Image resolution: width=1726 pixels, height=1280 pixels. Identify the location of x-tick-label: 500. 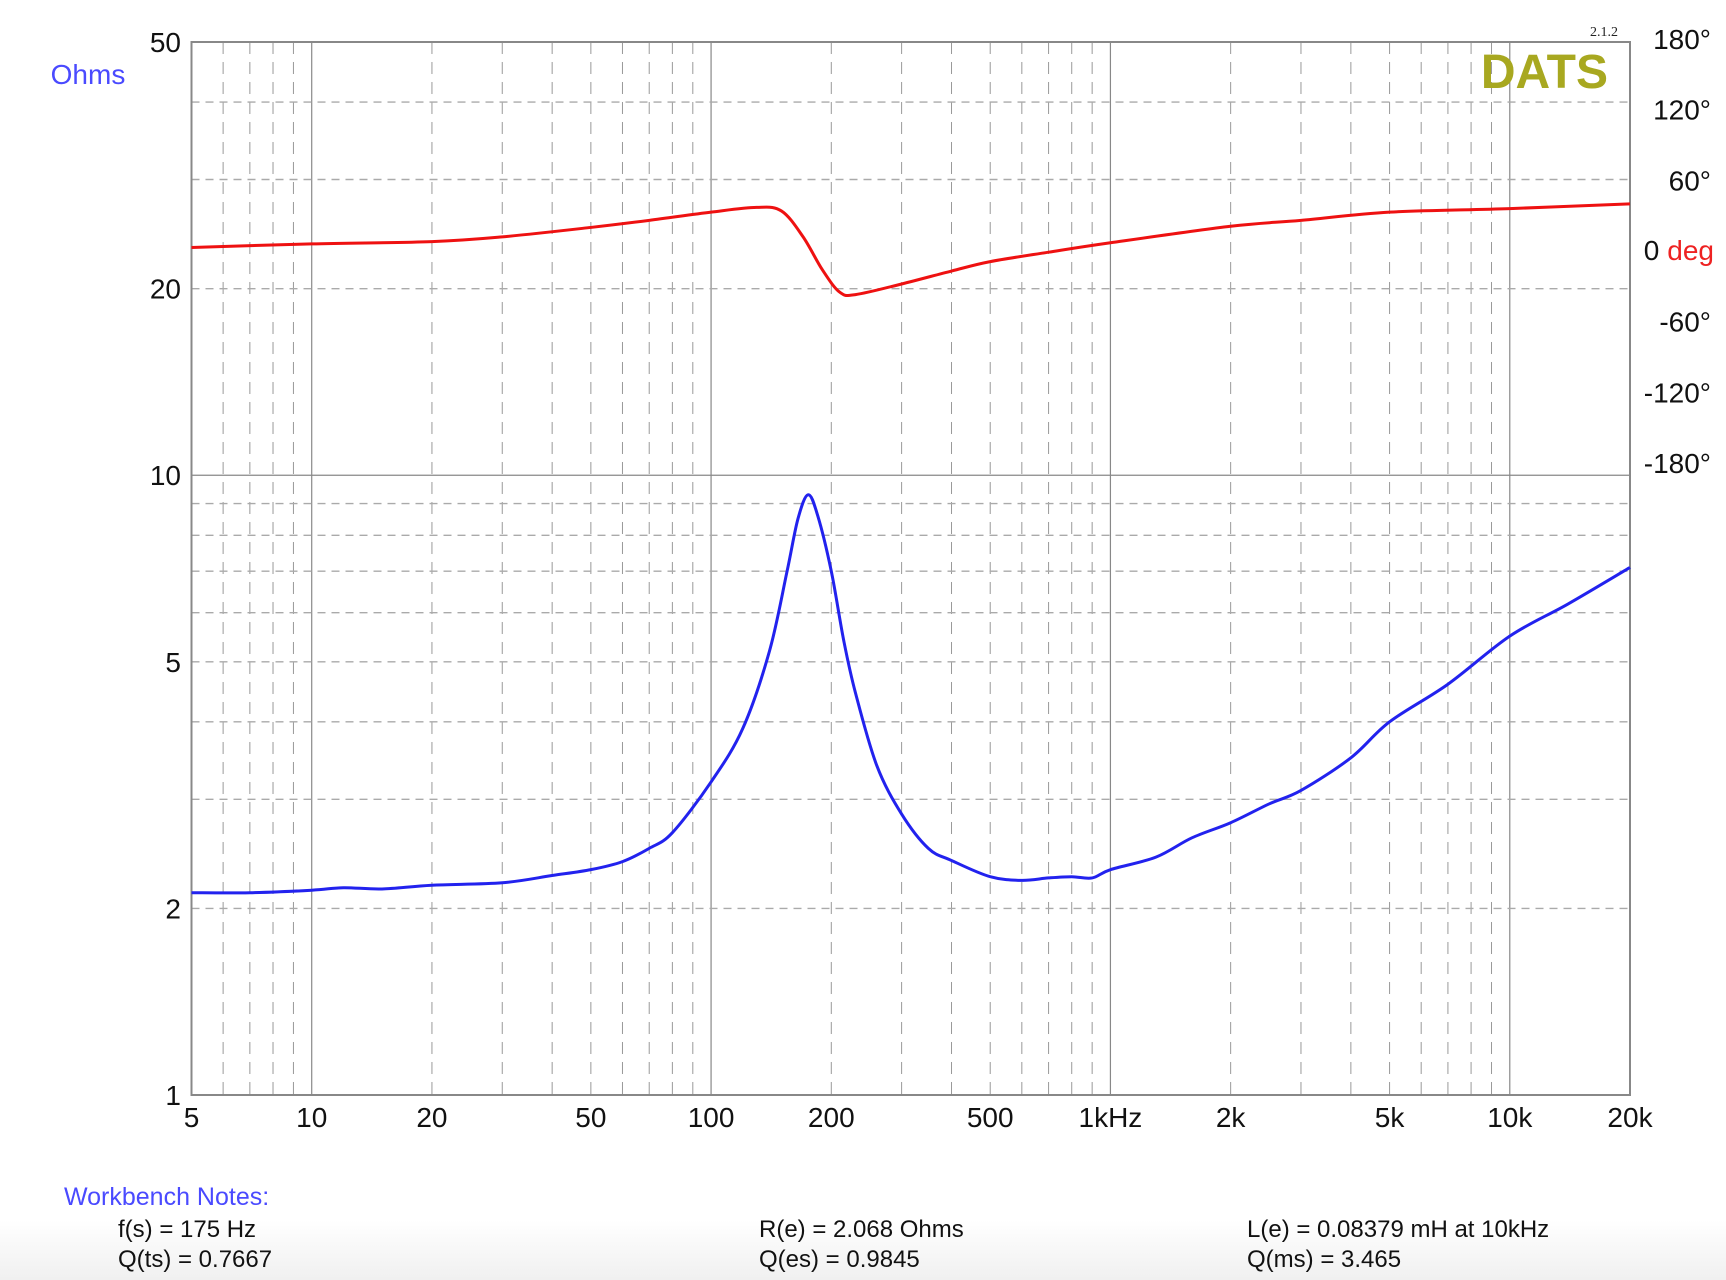
(990, 1117).